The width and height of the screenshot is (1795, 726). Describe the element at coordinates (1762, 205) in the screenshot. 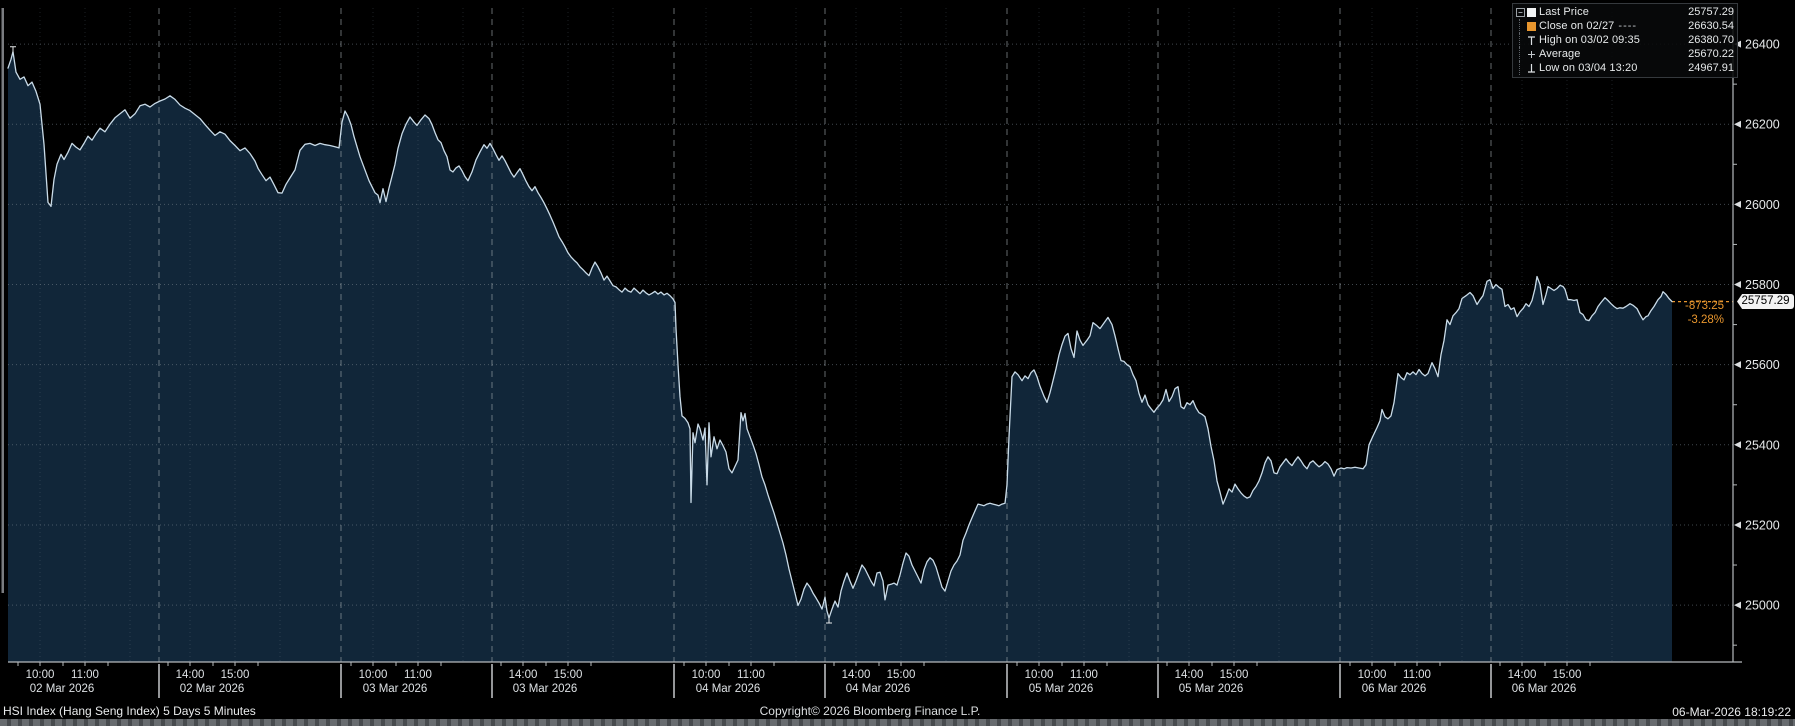

I see `y-axis-label: 26000` at that location.